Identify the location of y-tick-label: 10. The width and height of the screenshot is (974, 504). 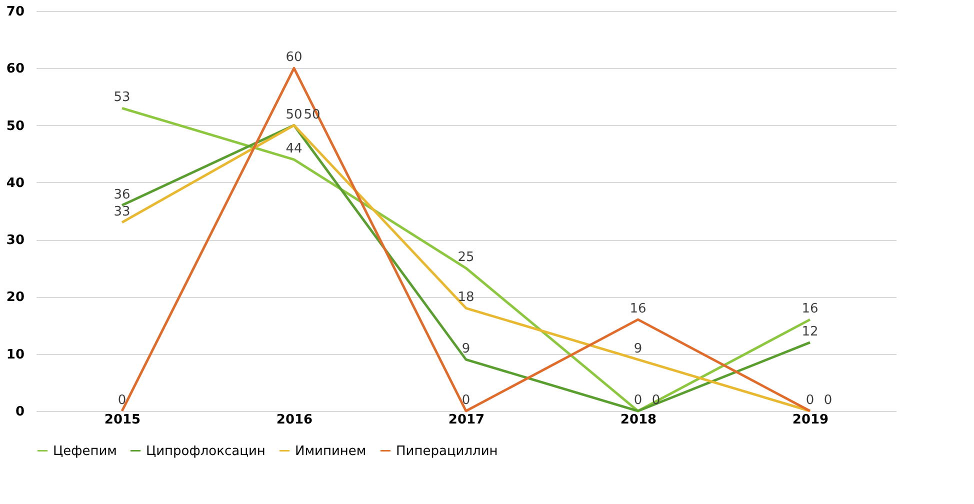
(15, 354).